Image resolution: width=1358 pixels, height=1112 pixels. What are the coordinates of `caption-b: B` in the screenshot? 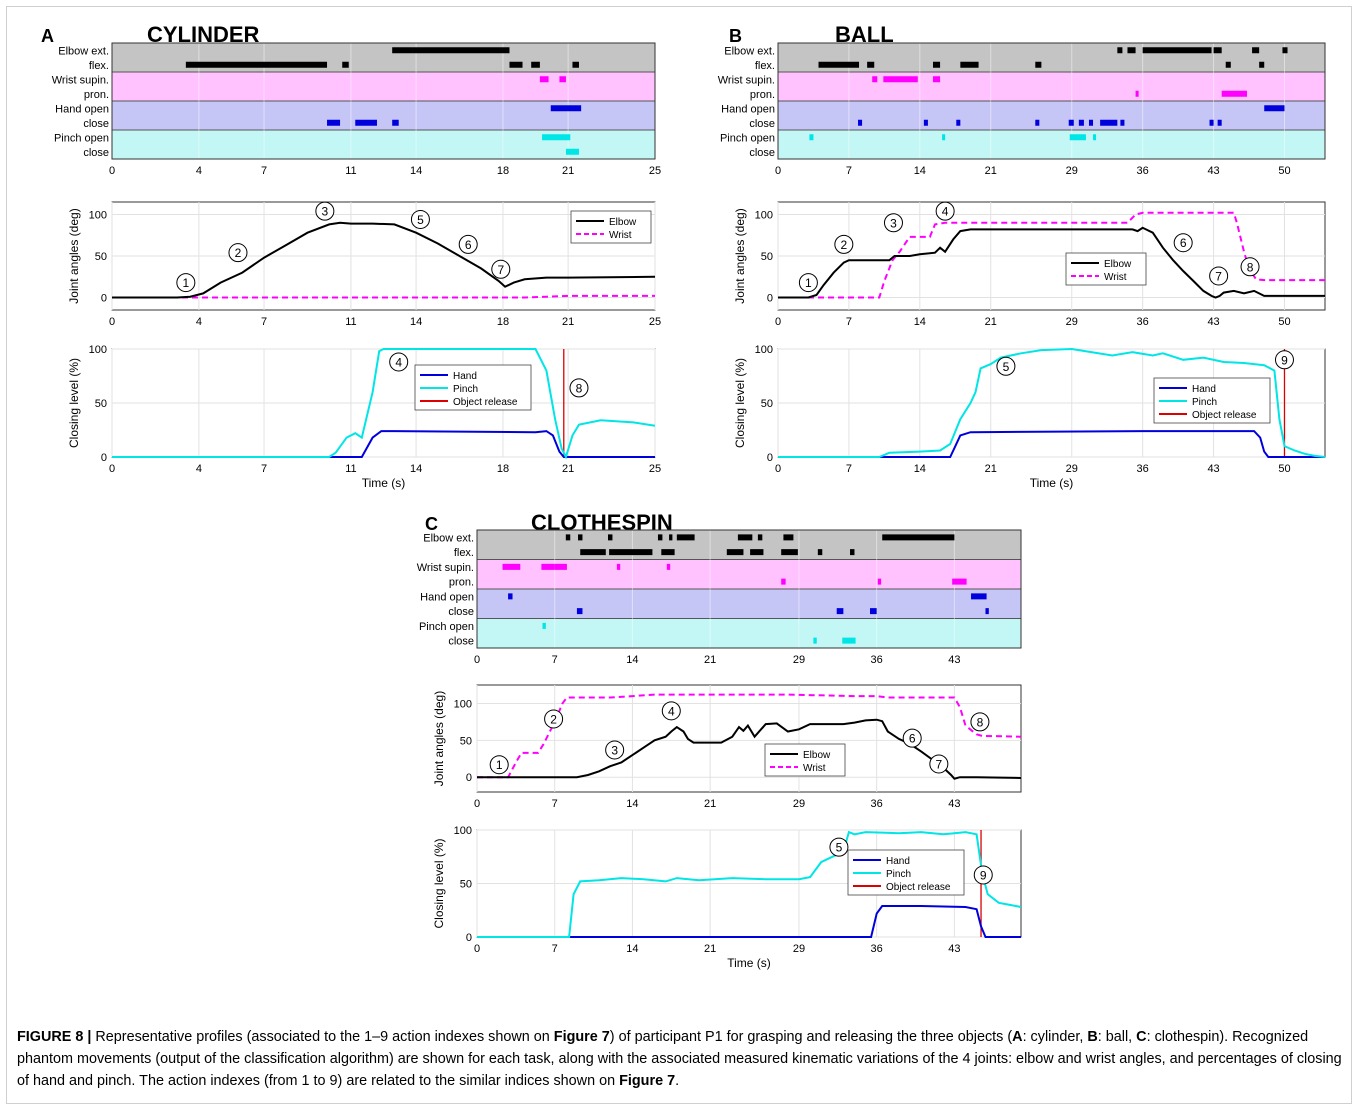 It's located at (1092, 1037).